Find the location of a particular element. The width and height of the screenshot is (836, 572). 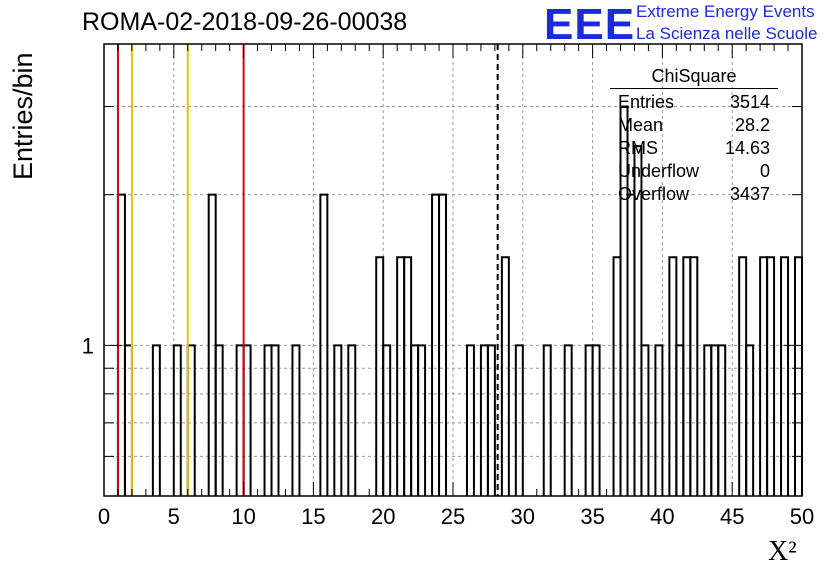

y-tick-label: 1 is located at coordinates (88, 345).